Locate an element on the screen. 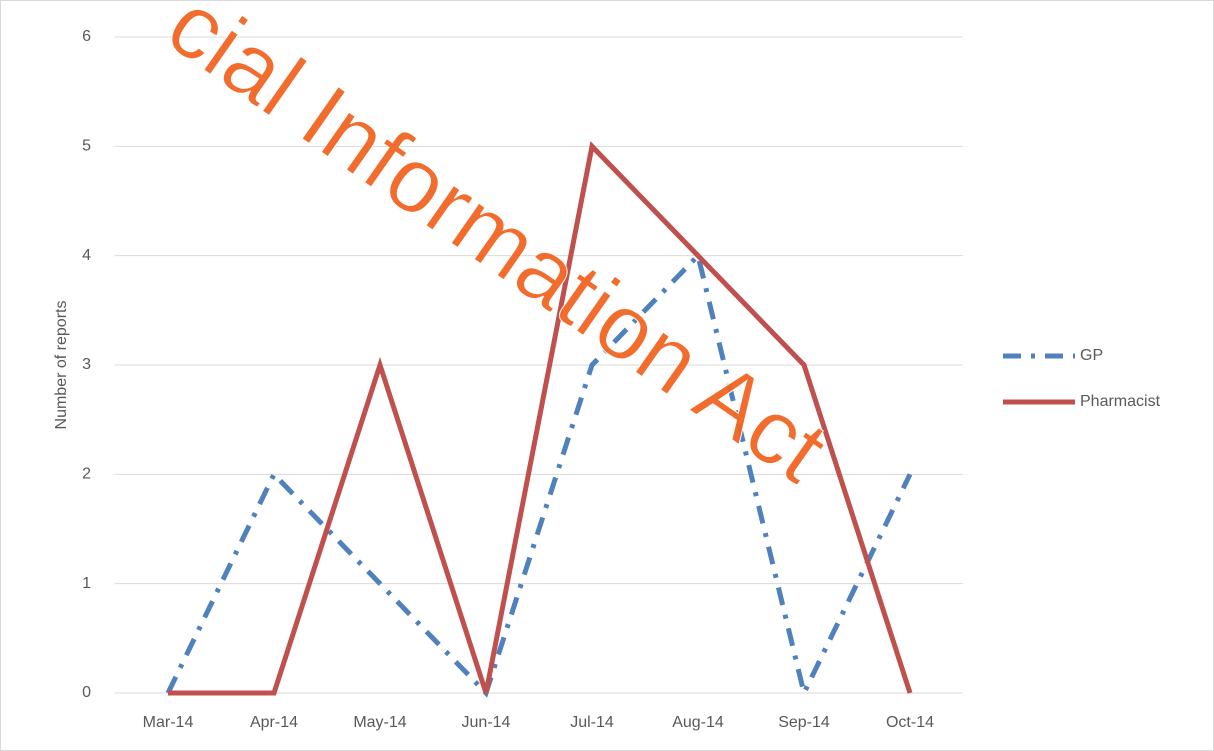  y-tick-label: 4 is located at coordinates (86, 255).